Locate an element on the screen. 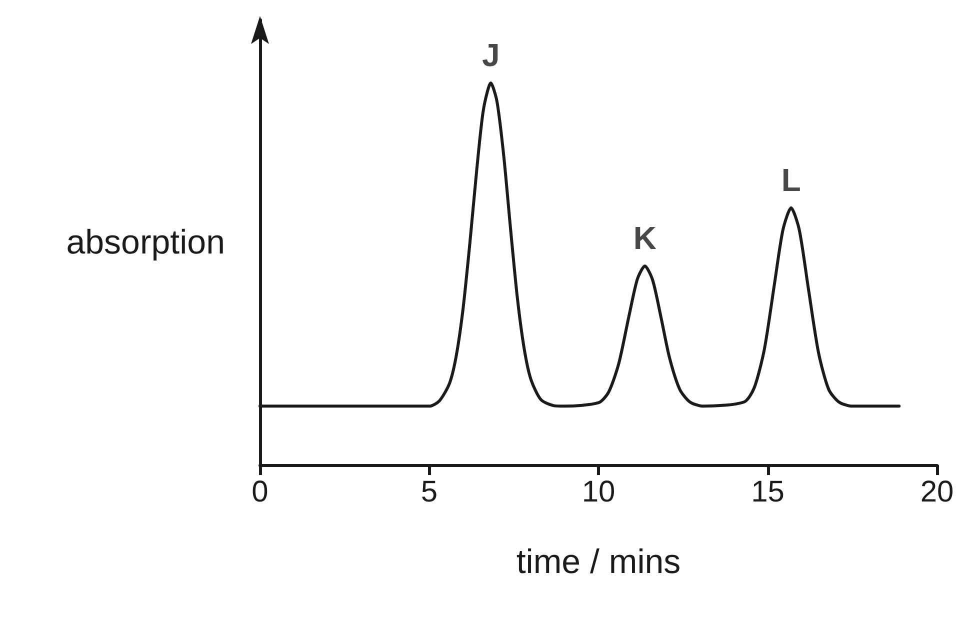 Image resolution: width=972 pixels, height=617 pixels. annotation: K is located at coordinates (644, 238).